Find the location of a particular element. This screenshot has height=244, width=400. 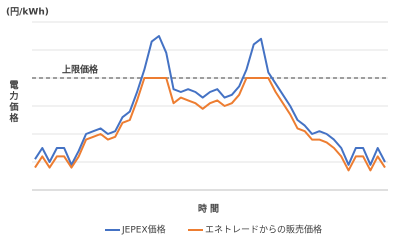

annotation-label: 上限価格 is located at coordinates (80, 70).